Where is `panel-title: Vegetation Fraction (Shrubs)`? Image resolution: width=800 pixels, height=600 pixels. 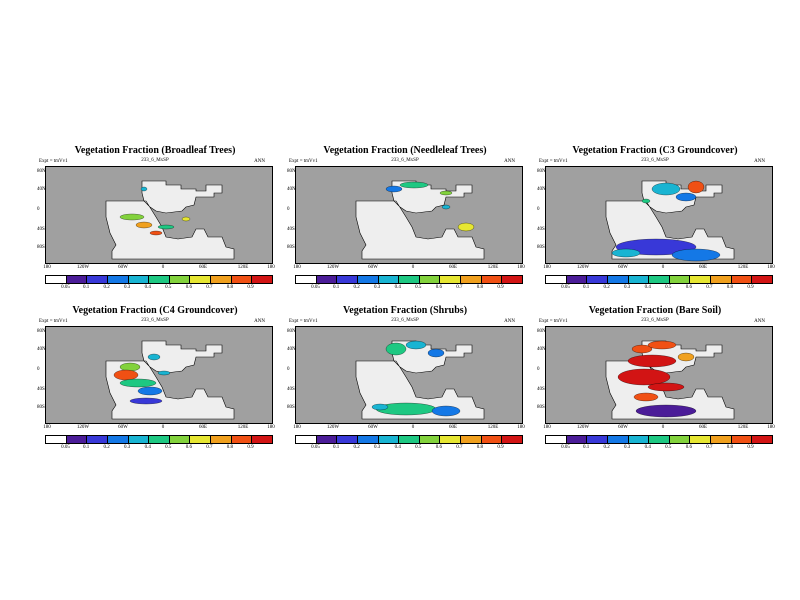 panel-title: Vegetation Fraction (Shrubs) is located at coordinates (405, 310).